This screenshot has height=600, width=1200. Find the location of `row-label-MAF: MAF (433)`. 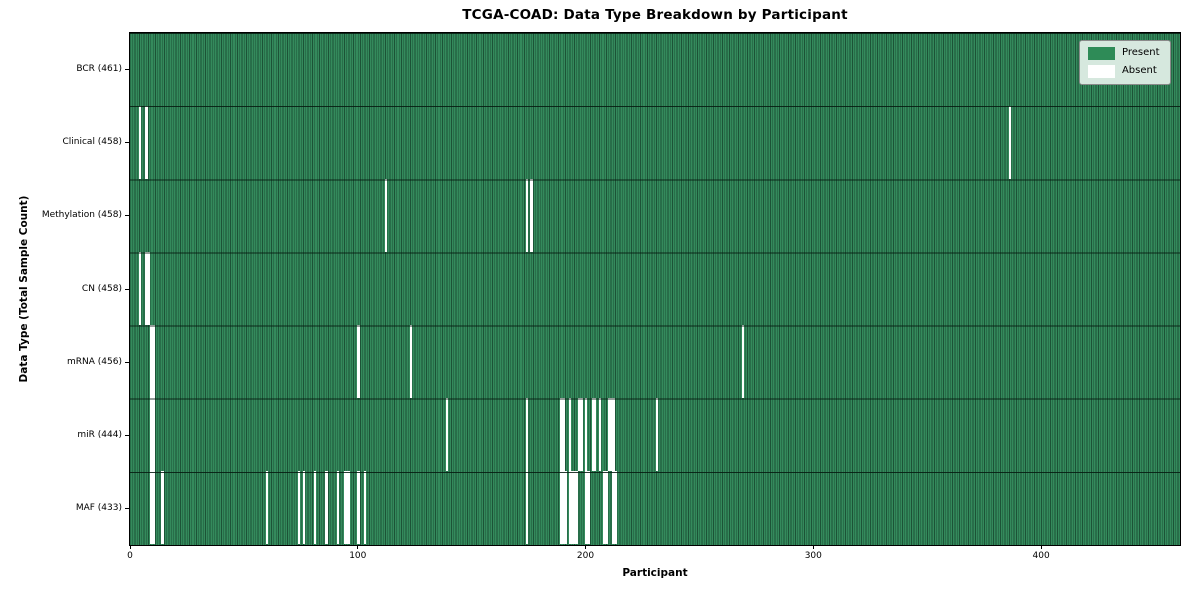

row-label-MAF: MAF (433) is located at coordinates (98, 507).